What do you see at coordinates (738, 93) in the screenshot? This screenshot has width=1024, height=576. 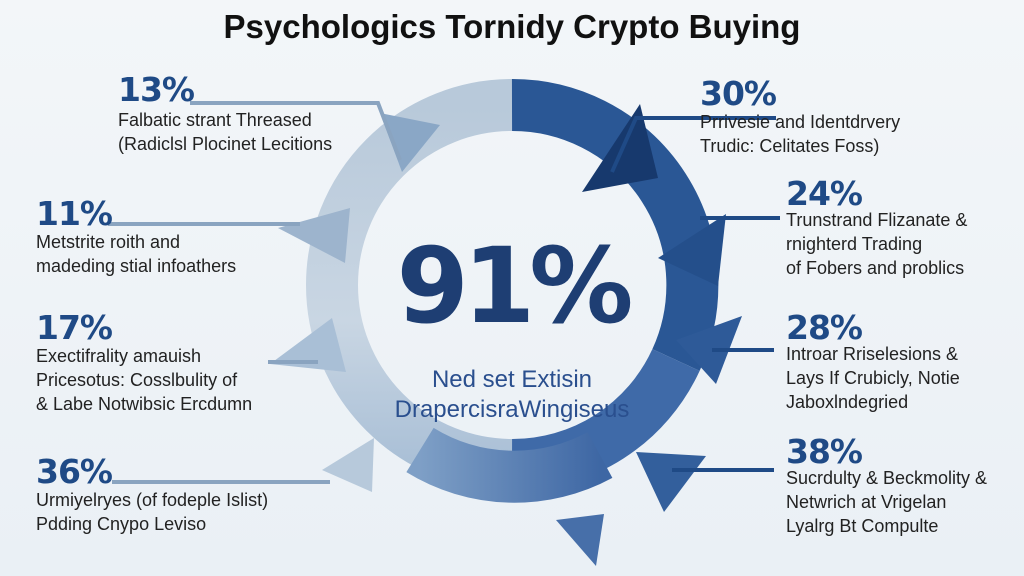 I see `right-item-1-percent: 30%` at bounding box center [738, 93].